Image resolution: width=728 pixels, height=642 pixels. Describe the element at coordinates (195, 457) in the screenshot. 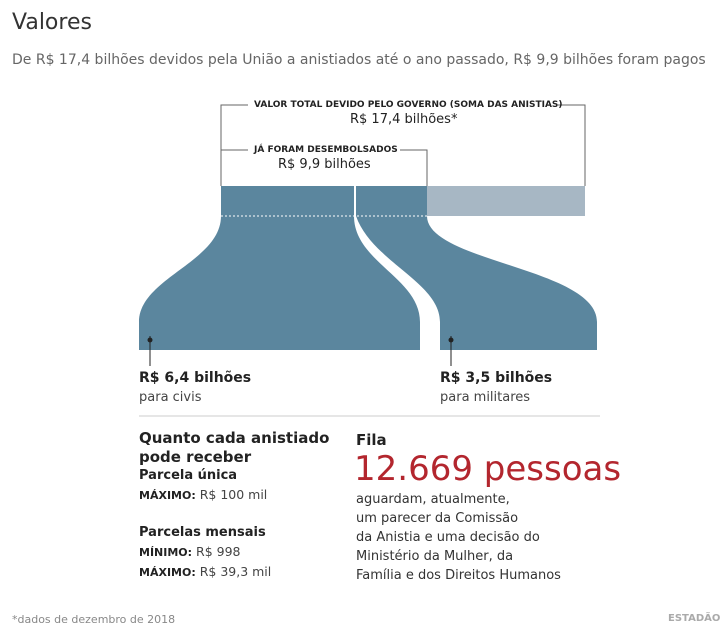

I see `payments-title: pode receber` at that location.